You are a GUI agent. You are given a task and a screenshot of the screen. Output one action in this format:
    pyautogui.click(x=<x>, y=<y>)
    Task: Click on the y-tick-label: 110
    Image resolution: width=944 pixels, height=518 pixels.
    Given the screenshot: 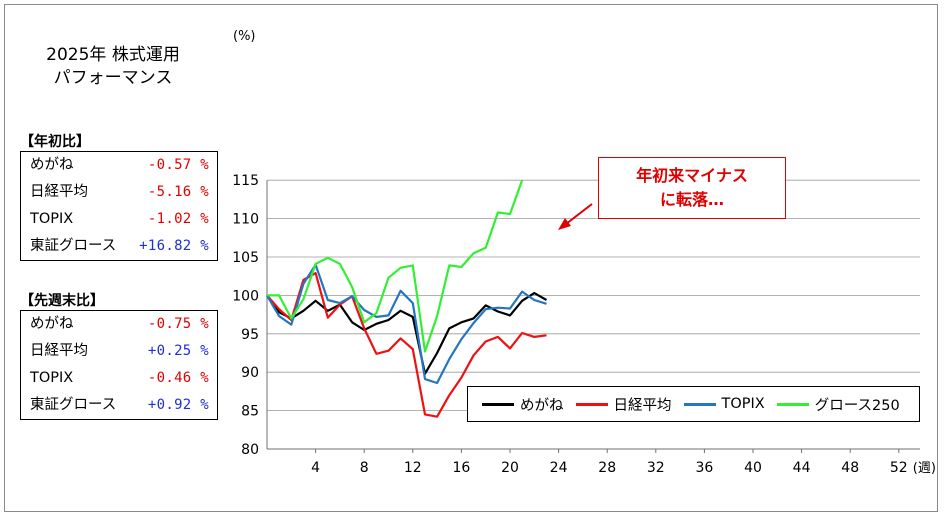 What is the action you would take?
    pyautogui.click(x=245, y=220)
    